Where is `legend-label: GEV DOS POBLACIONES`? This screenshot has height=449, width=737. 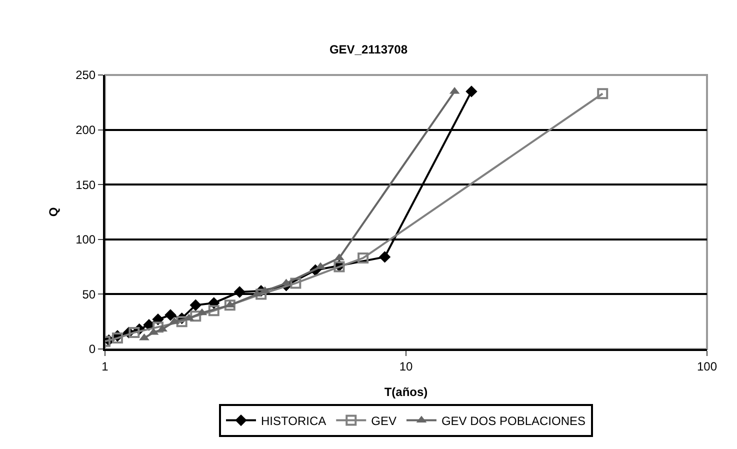
legend-label: GEV DOS POBLACIONES is located at coordinates (513, 421).